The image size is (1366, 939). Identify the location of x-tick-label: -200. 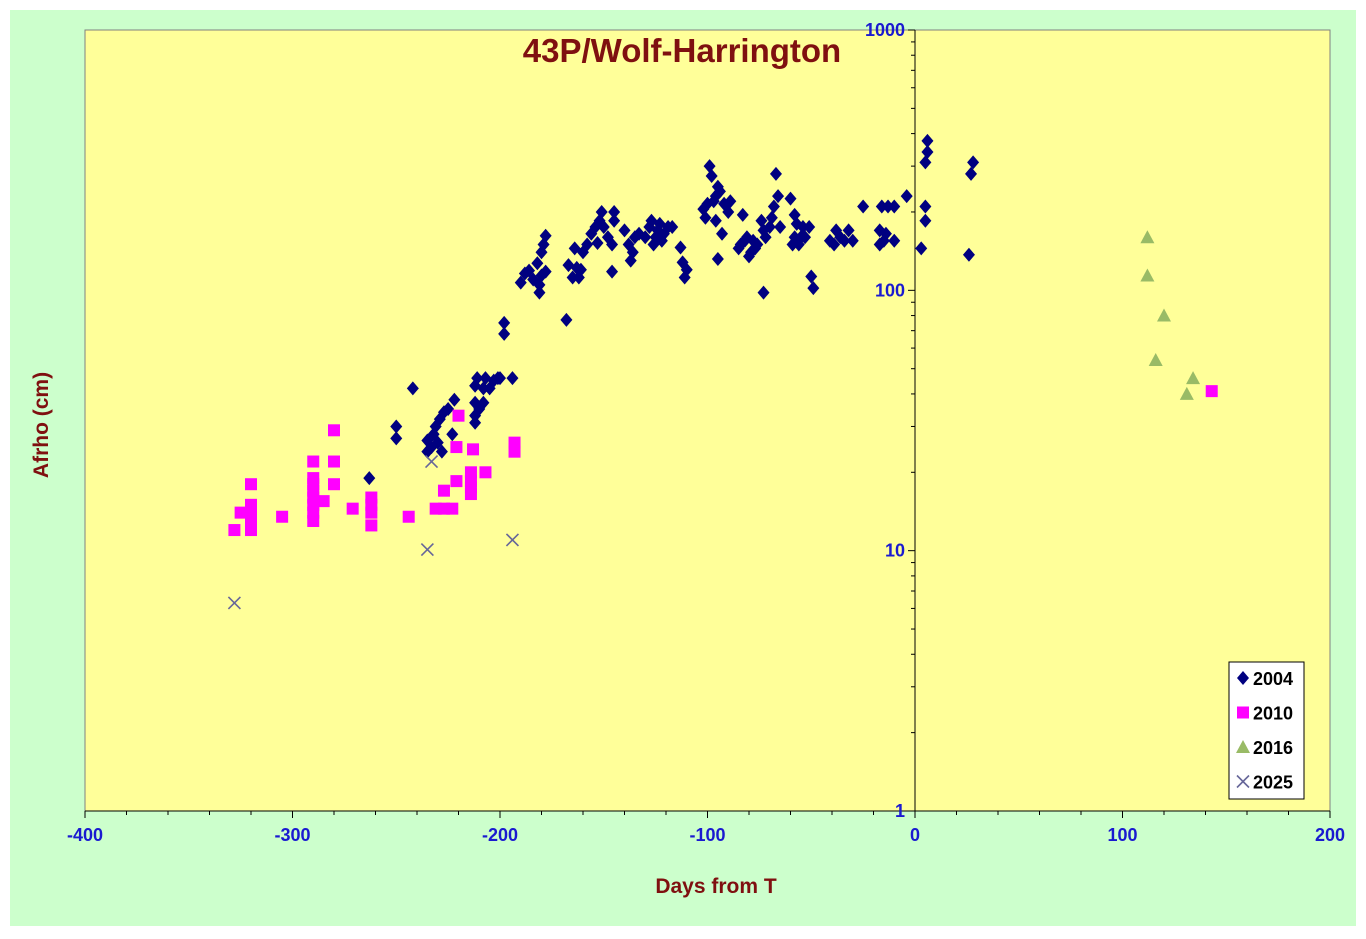
(500, 835).